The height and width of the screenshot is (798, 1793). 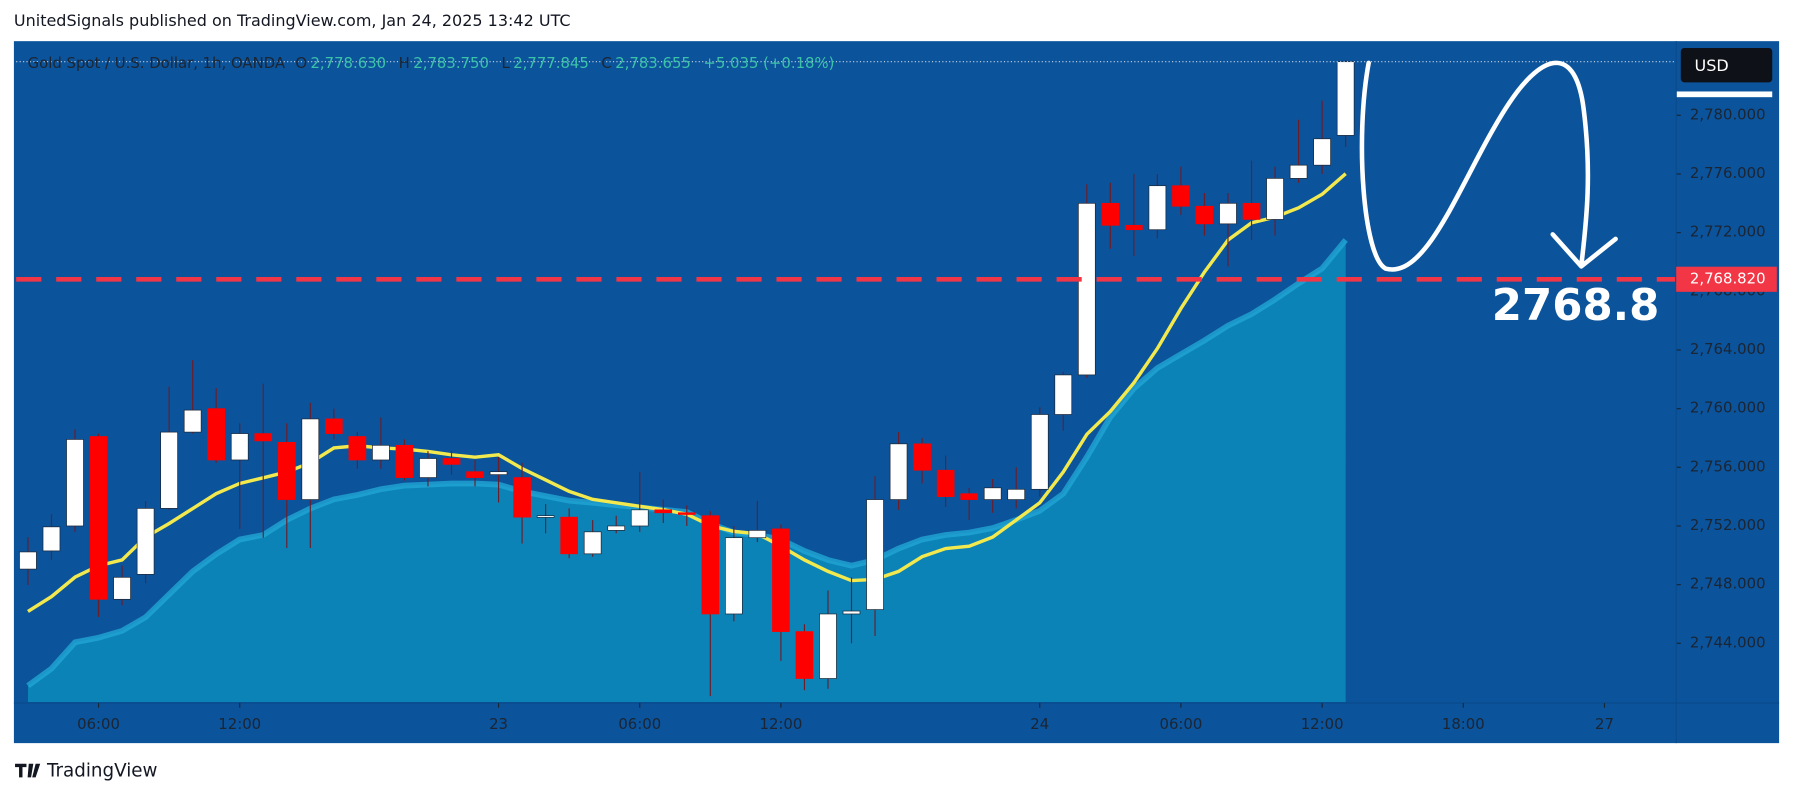 What do you see at coordinates (1724, 94) in the screenshot?
I see `currency-underline` at bounding box center [1724, 94].